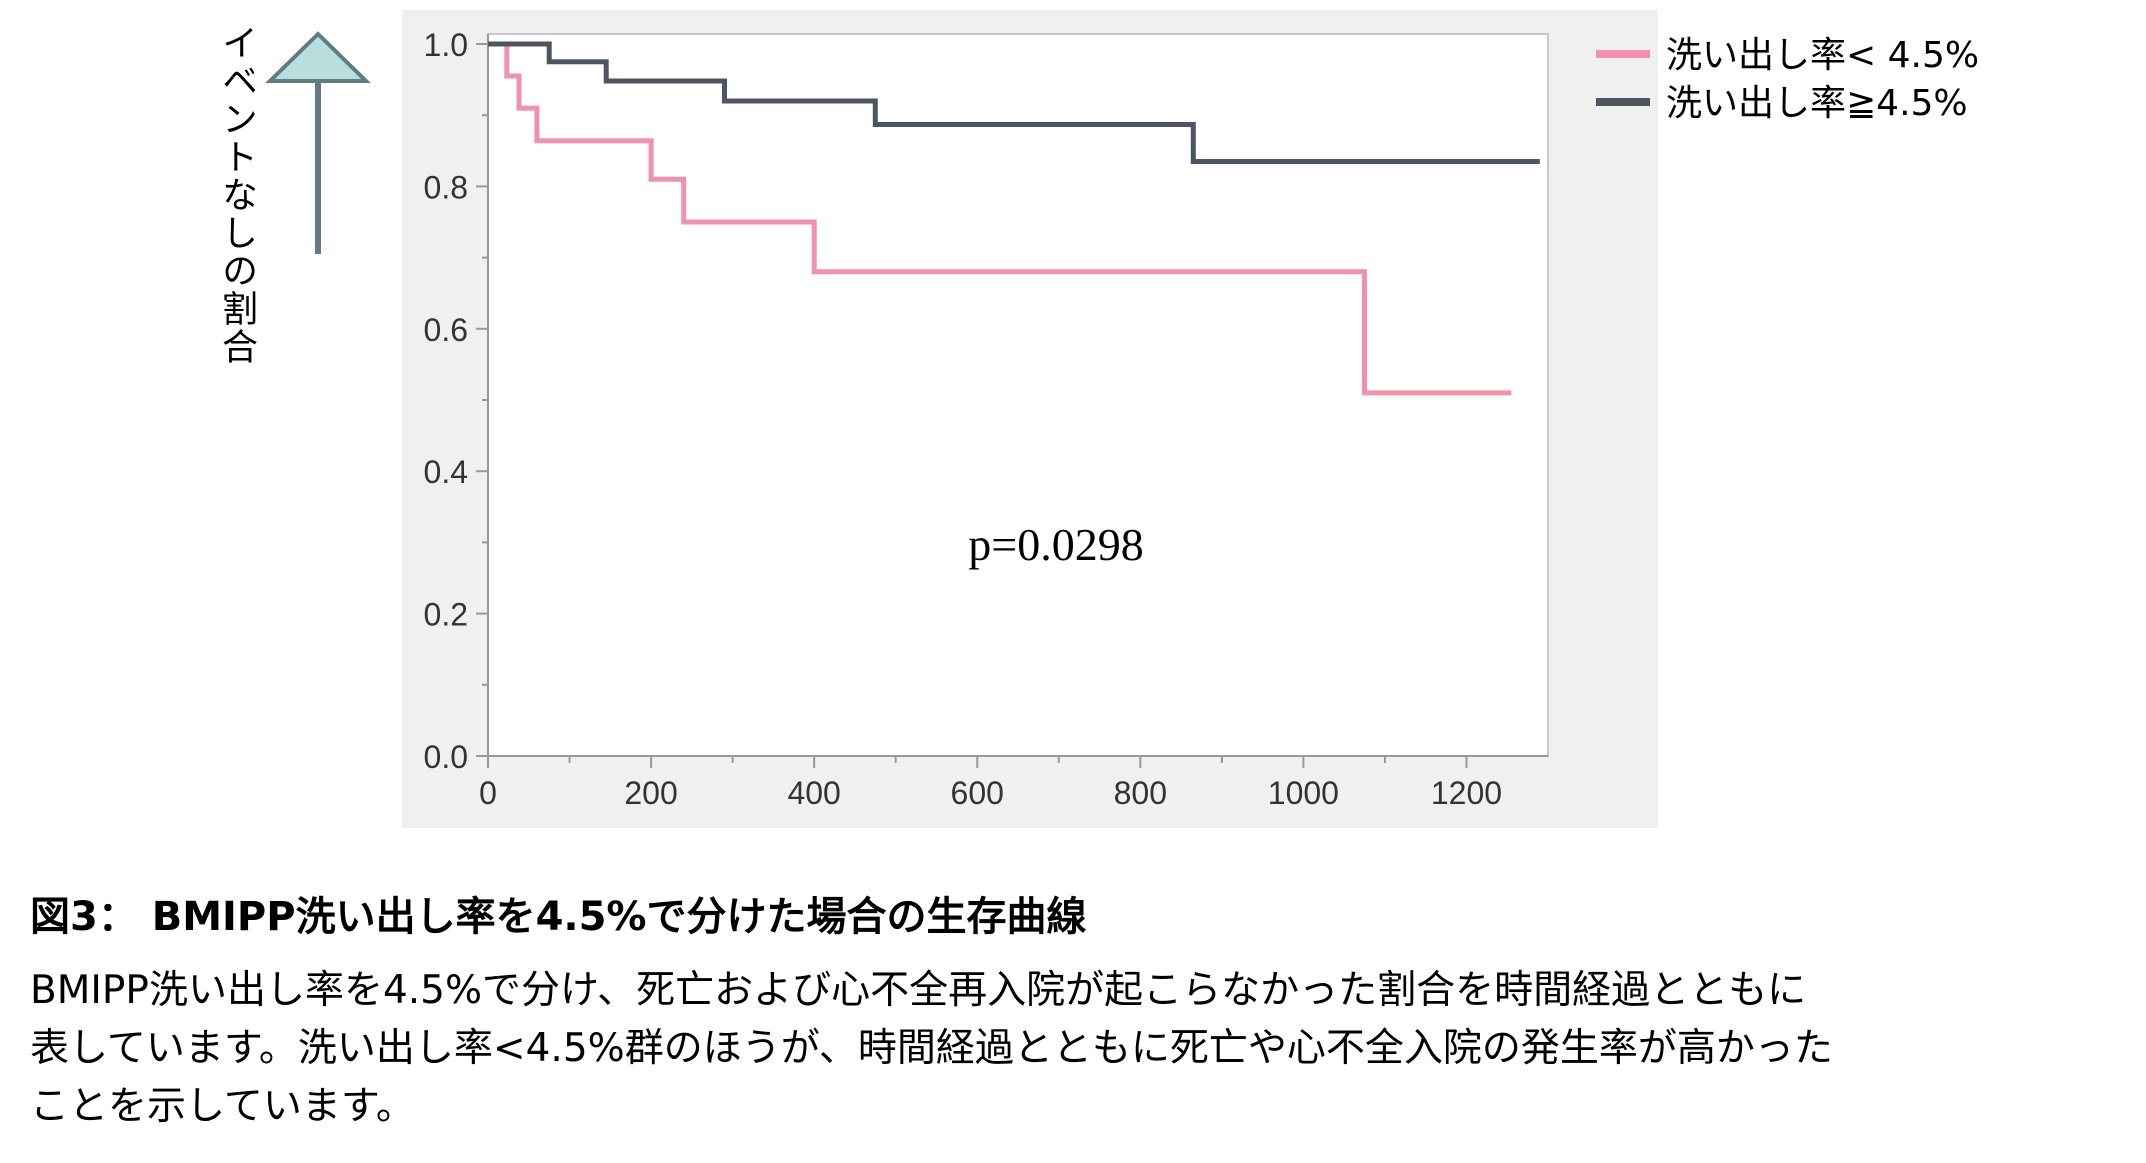  What do you see at coordinates (222, 1106) in the screenshot?
I see `caption-line-3: ことを示しています。` at bounding box center [222, 1106].